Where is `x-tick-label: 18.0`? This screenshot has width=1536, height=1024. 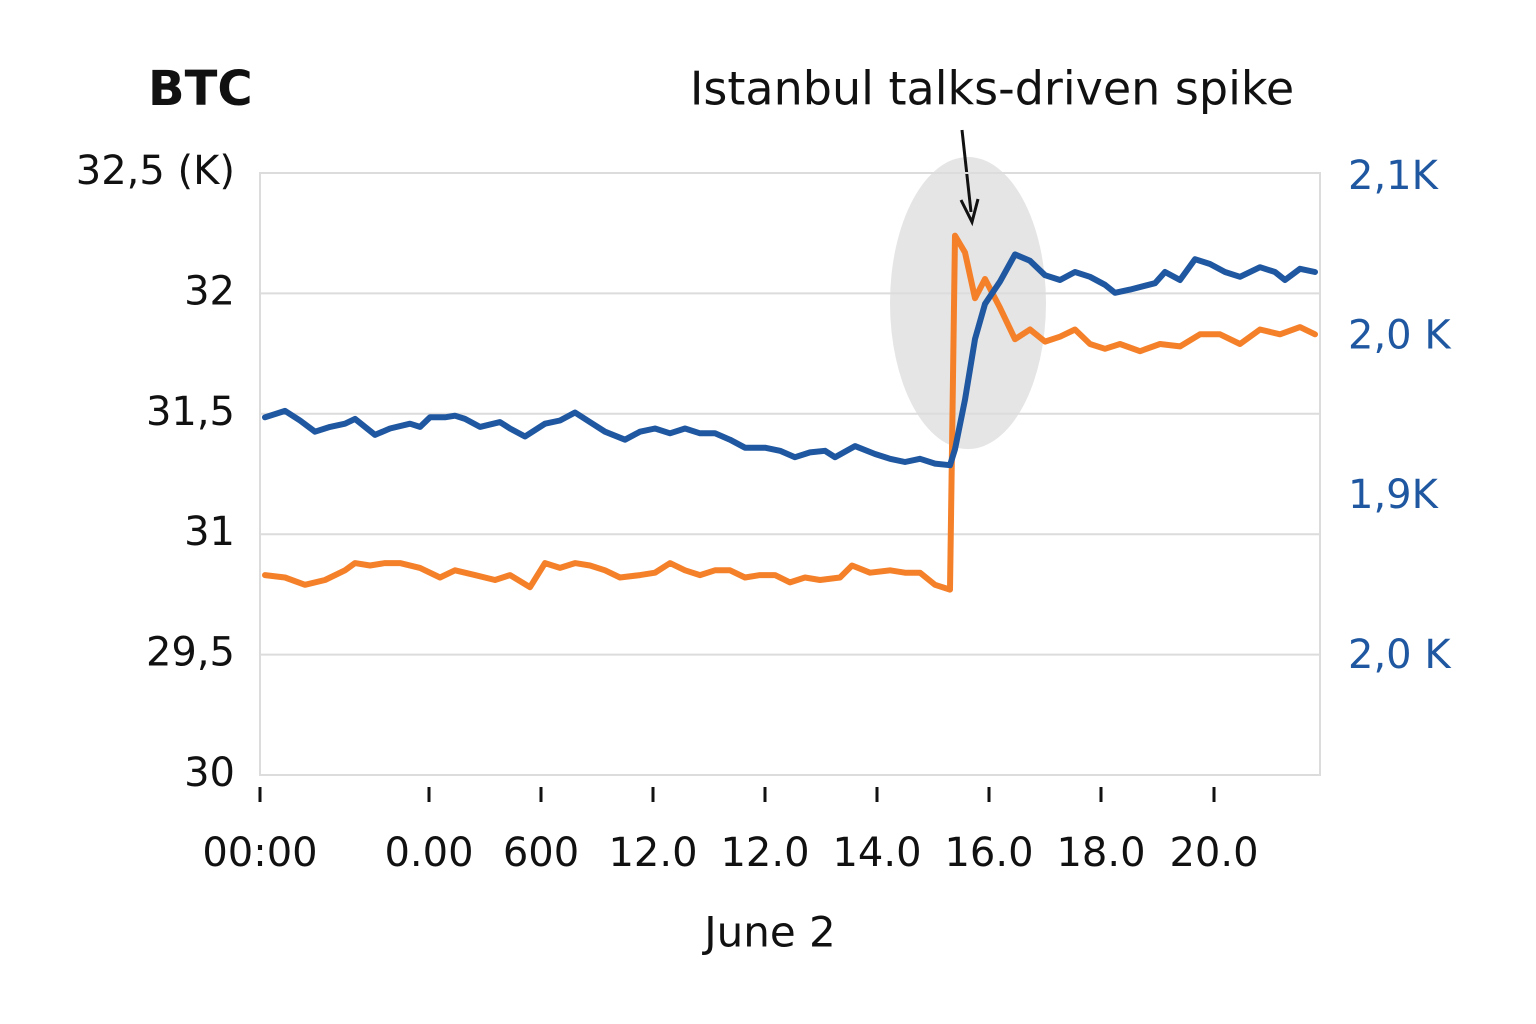
x-tick-label: 18.0 is located at coordinates (1100, 853).